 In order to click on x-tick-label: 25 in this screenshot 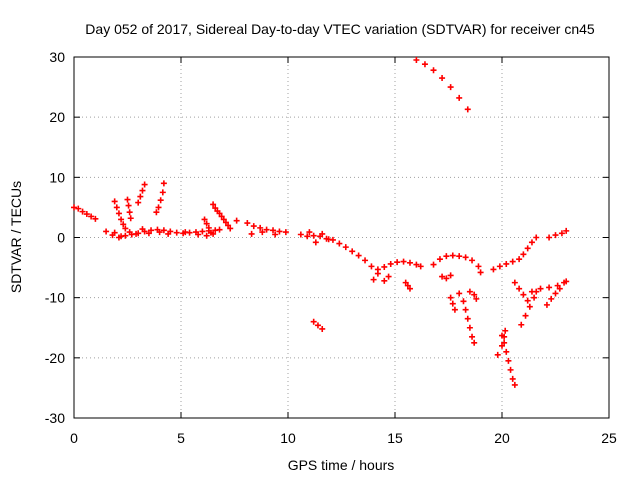, I will do `click(609, 438)`.